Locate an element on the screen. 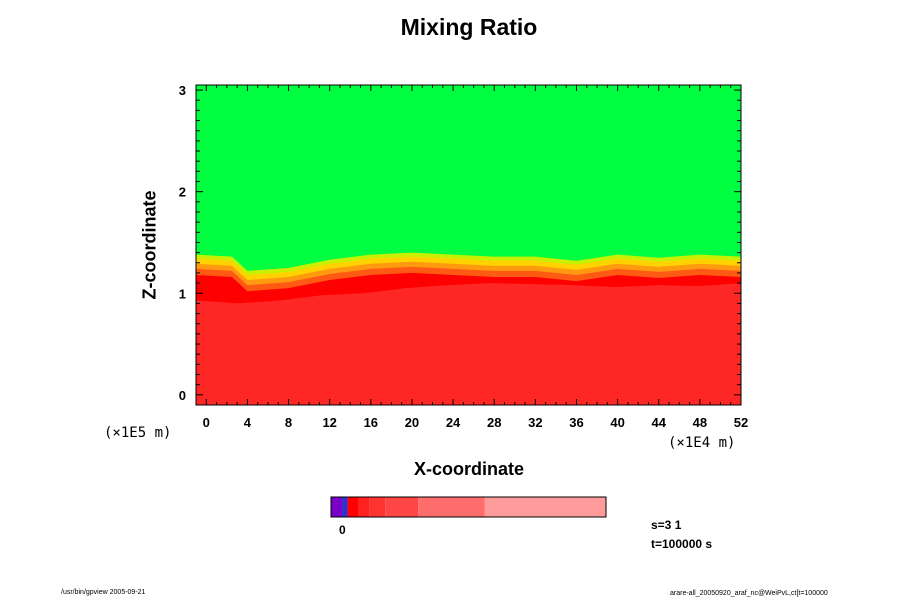 Image resolution: width=900 pixels, height=600 pixels. time-label: t=100000 s is located at coordinates (682, 544).